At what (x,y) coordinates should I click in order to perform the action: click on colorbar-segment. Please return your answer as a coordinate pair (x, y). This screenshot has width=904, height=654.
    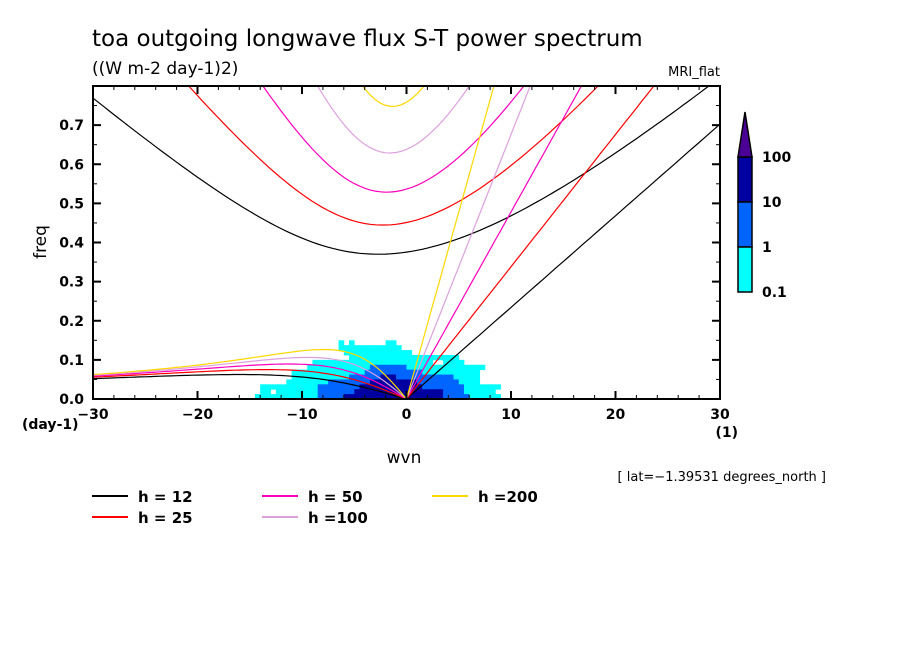
    Looking at the image, I should click on (745, 269).